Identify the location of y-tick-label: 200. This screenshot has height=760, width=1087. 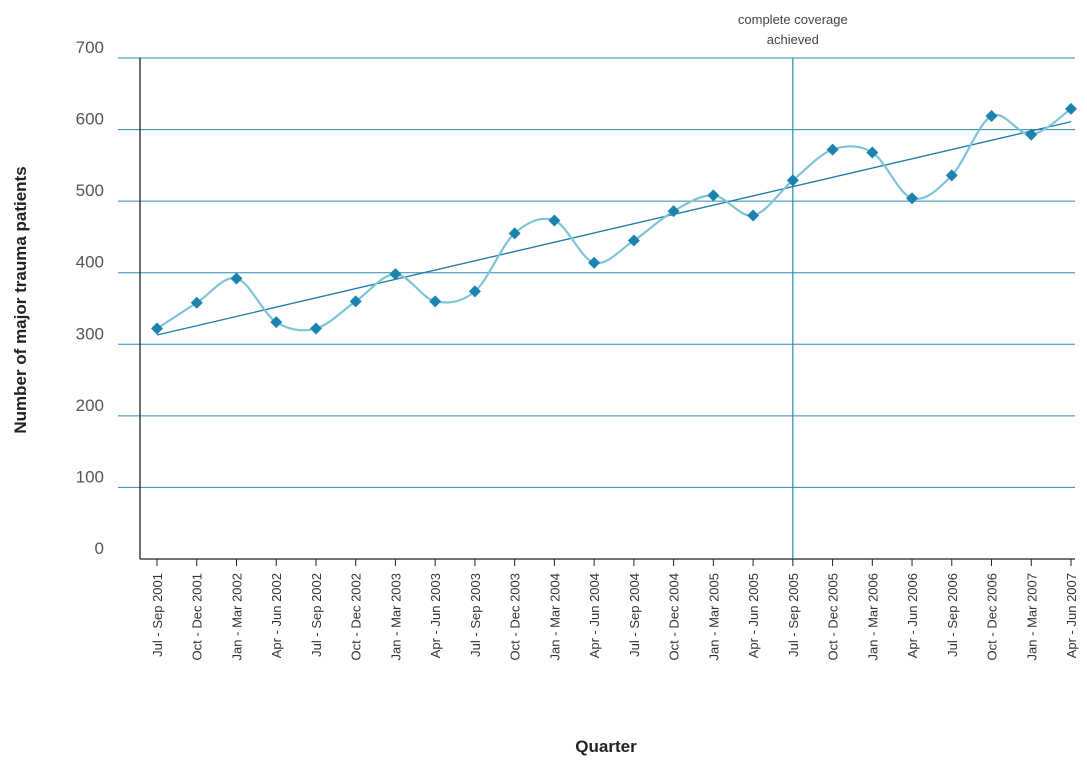
(90, 405).